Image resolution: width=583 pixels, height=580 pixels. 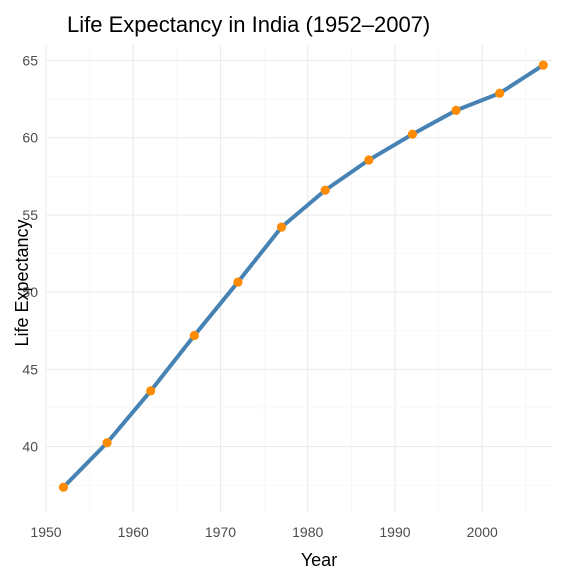 I want to click on x-tick-label: 1980, so click(x=307, y=532).